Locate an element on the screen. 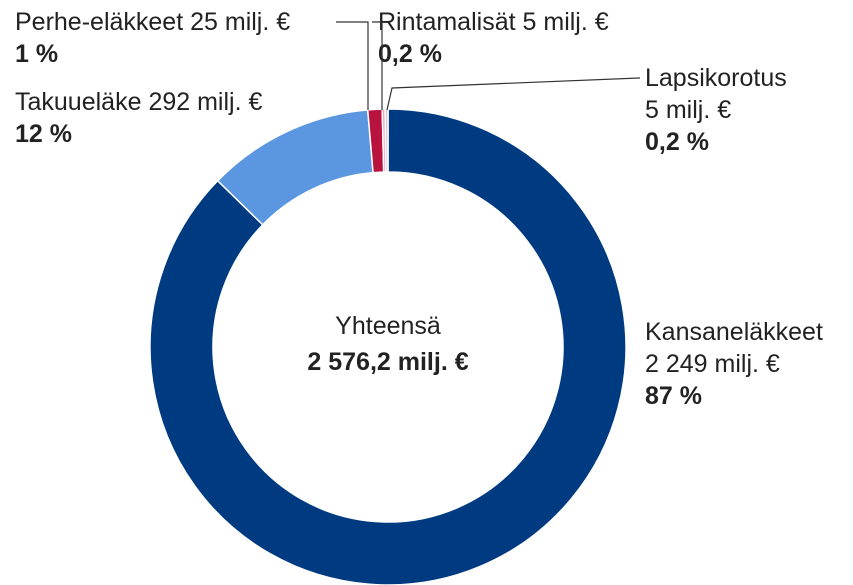 The height and width of the screenshot is (585, 853). percent-label: 1 % is located at coordinates (36, 54).